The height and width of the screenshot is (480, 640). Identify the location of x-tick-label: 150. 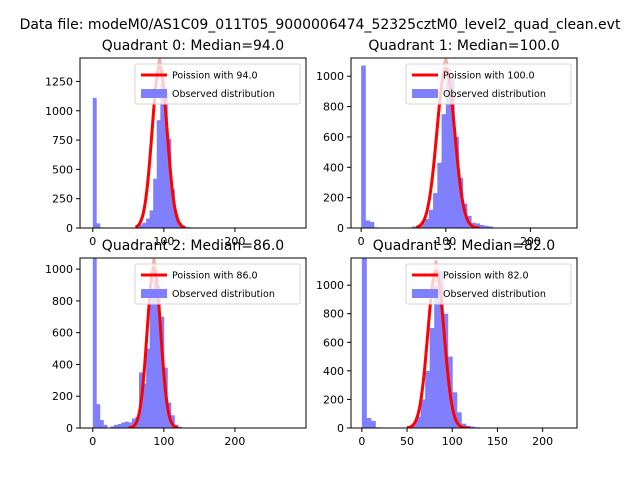
(497, 441).